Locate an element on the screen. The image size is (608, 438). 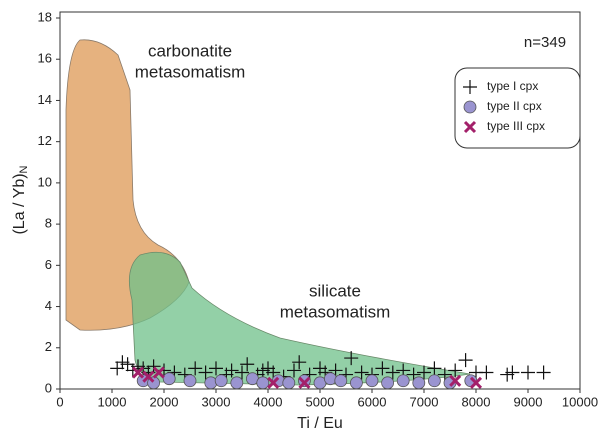
y-tick-label: 14 is located at coordinates (45, 99).